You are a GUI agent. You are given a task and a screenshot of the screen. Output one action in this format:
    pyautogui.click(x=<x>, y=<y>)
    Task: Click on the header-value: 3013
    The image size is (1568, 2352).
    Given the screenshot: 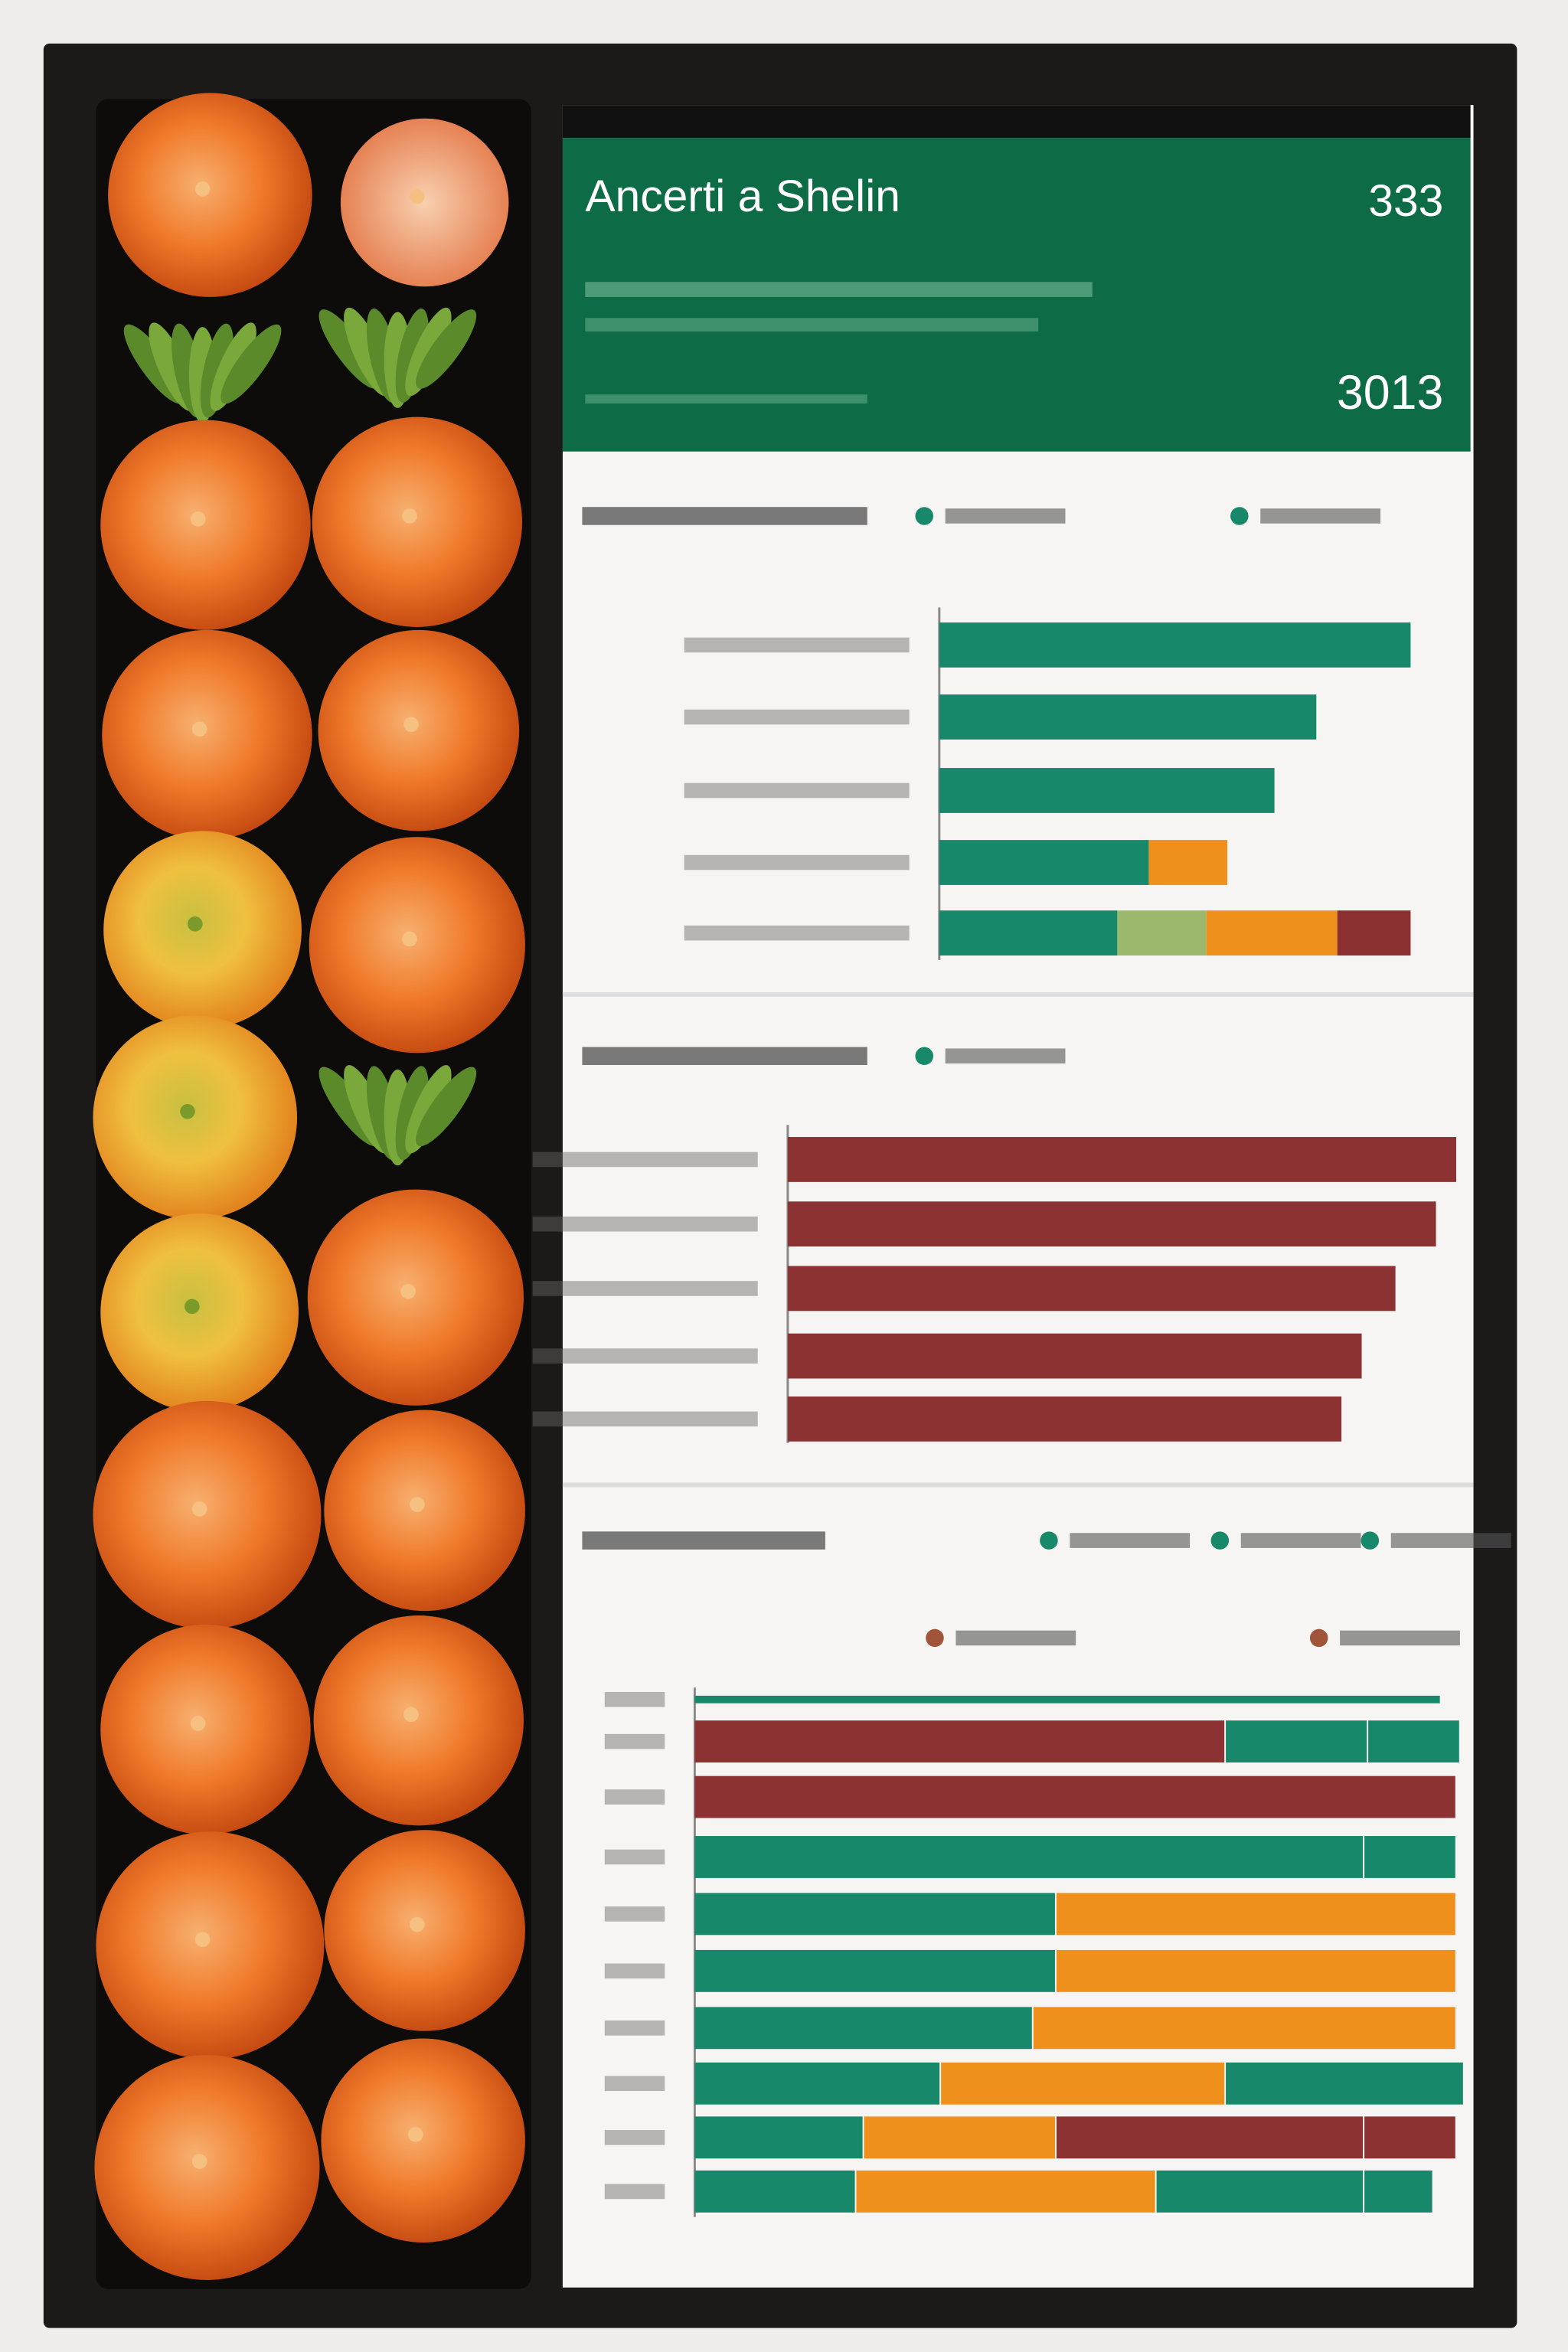 What is the action you would take?
    pyautogui.click(x=1390, y=393)
    